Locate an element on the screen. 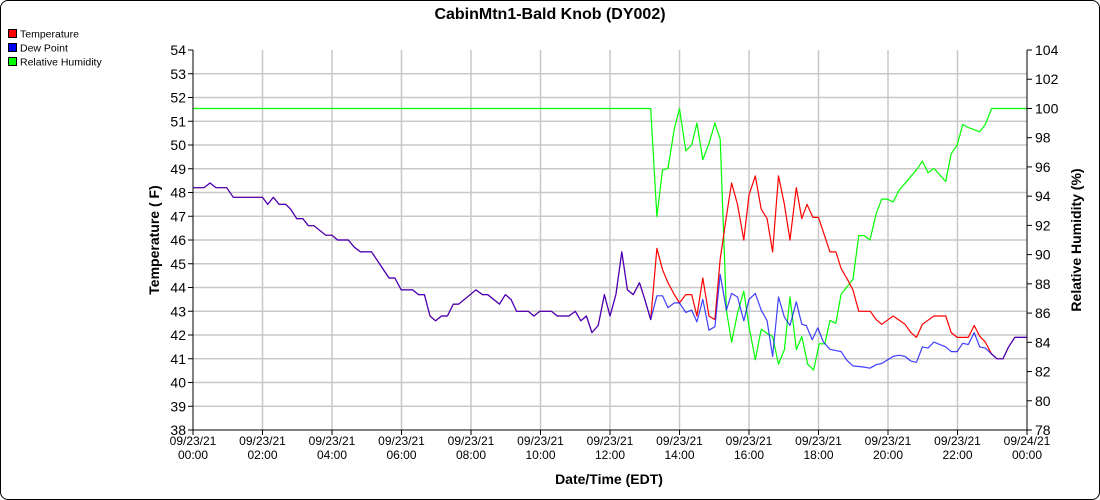 This screenshot has height=500, width=1100. x-tick-label-time: 14:00 is located at coordinates (679, 455).